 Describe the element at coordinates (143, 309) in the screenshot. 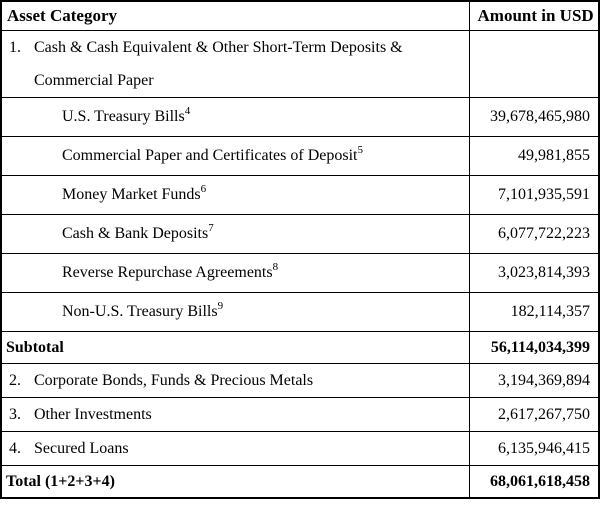

I see `row-label: Non-U.S. Treasury Bills9` at that location.